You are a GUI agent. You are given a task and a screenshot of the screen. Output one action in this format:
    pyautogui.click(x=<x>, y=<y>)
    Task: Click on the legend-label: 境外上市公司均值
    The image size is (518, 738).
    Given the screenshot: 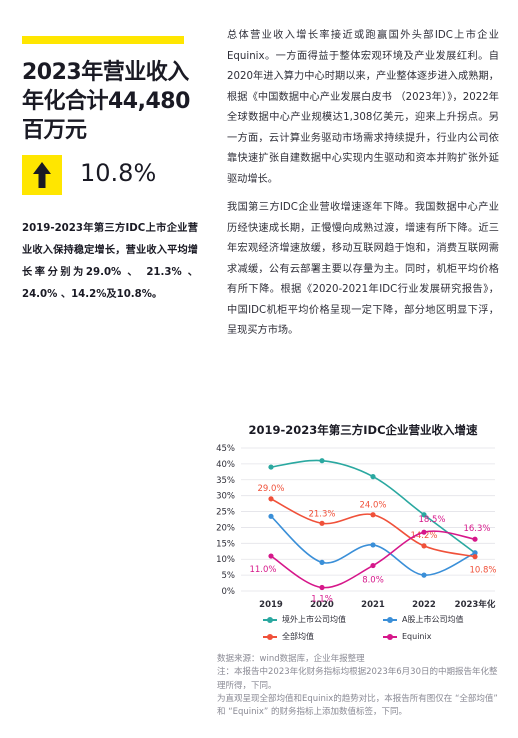 What is the action you would take?
    pyautogui.click(x=314, y=619)
    